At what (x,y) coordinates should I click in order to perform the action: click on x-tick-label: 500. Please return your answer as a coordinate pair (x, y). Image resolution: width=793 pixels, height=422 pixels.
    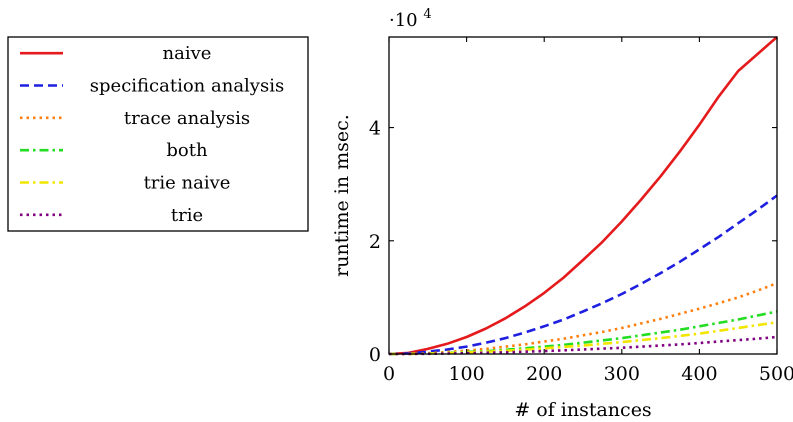
    Looking at the image, I should click on (776, 374).